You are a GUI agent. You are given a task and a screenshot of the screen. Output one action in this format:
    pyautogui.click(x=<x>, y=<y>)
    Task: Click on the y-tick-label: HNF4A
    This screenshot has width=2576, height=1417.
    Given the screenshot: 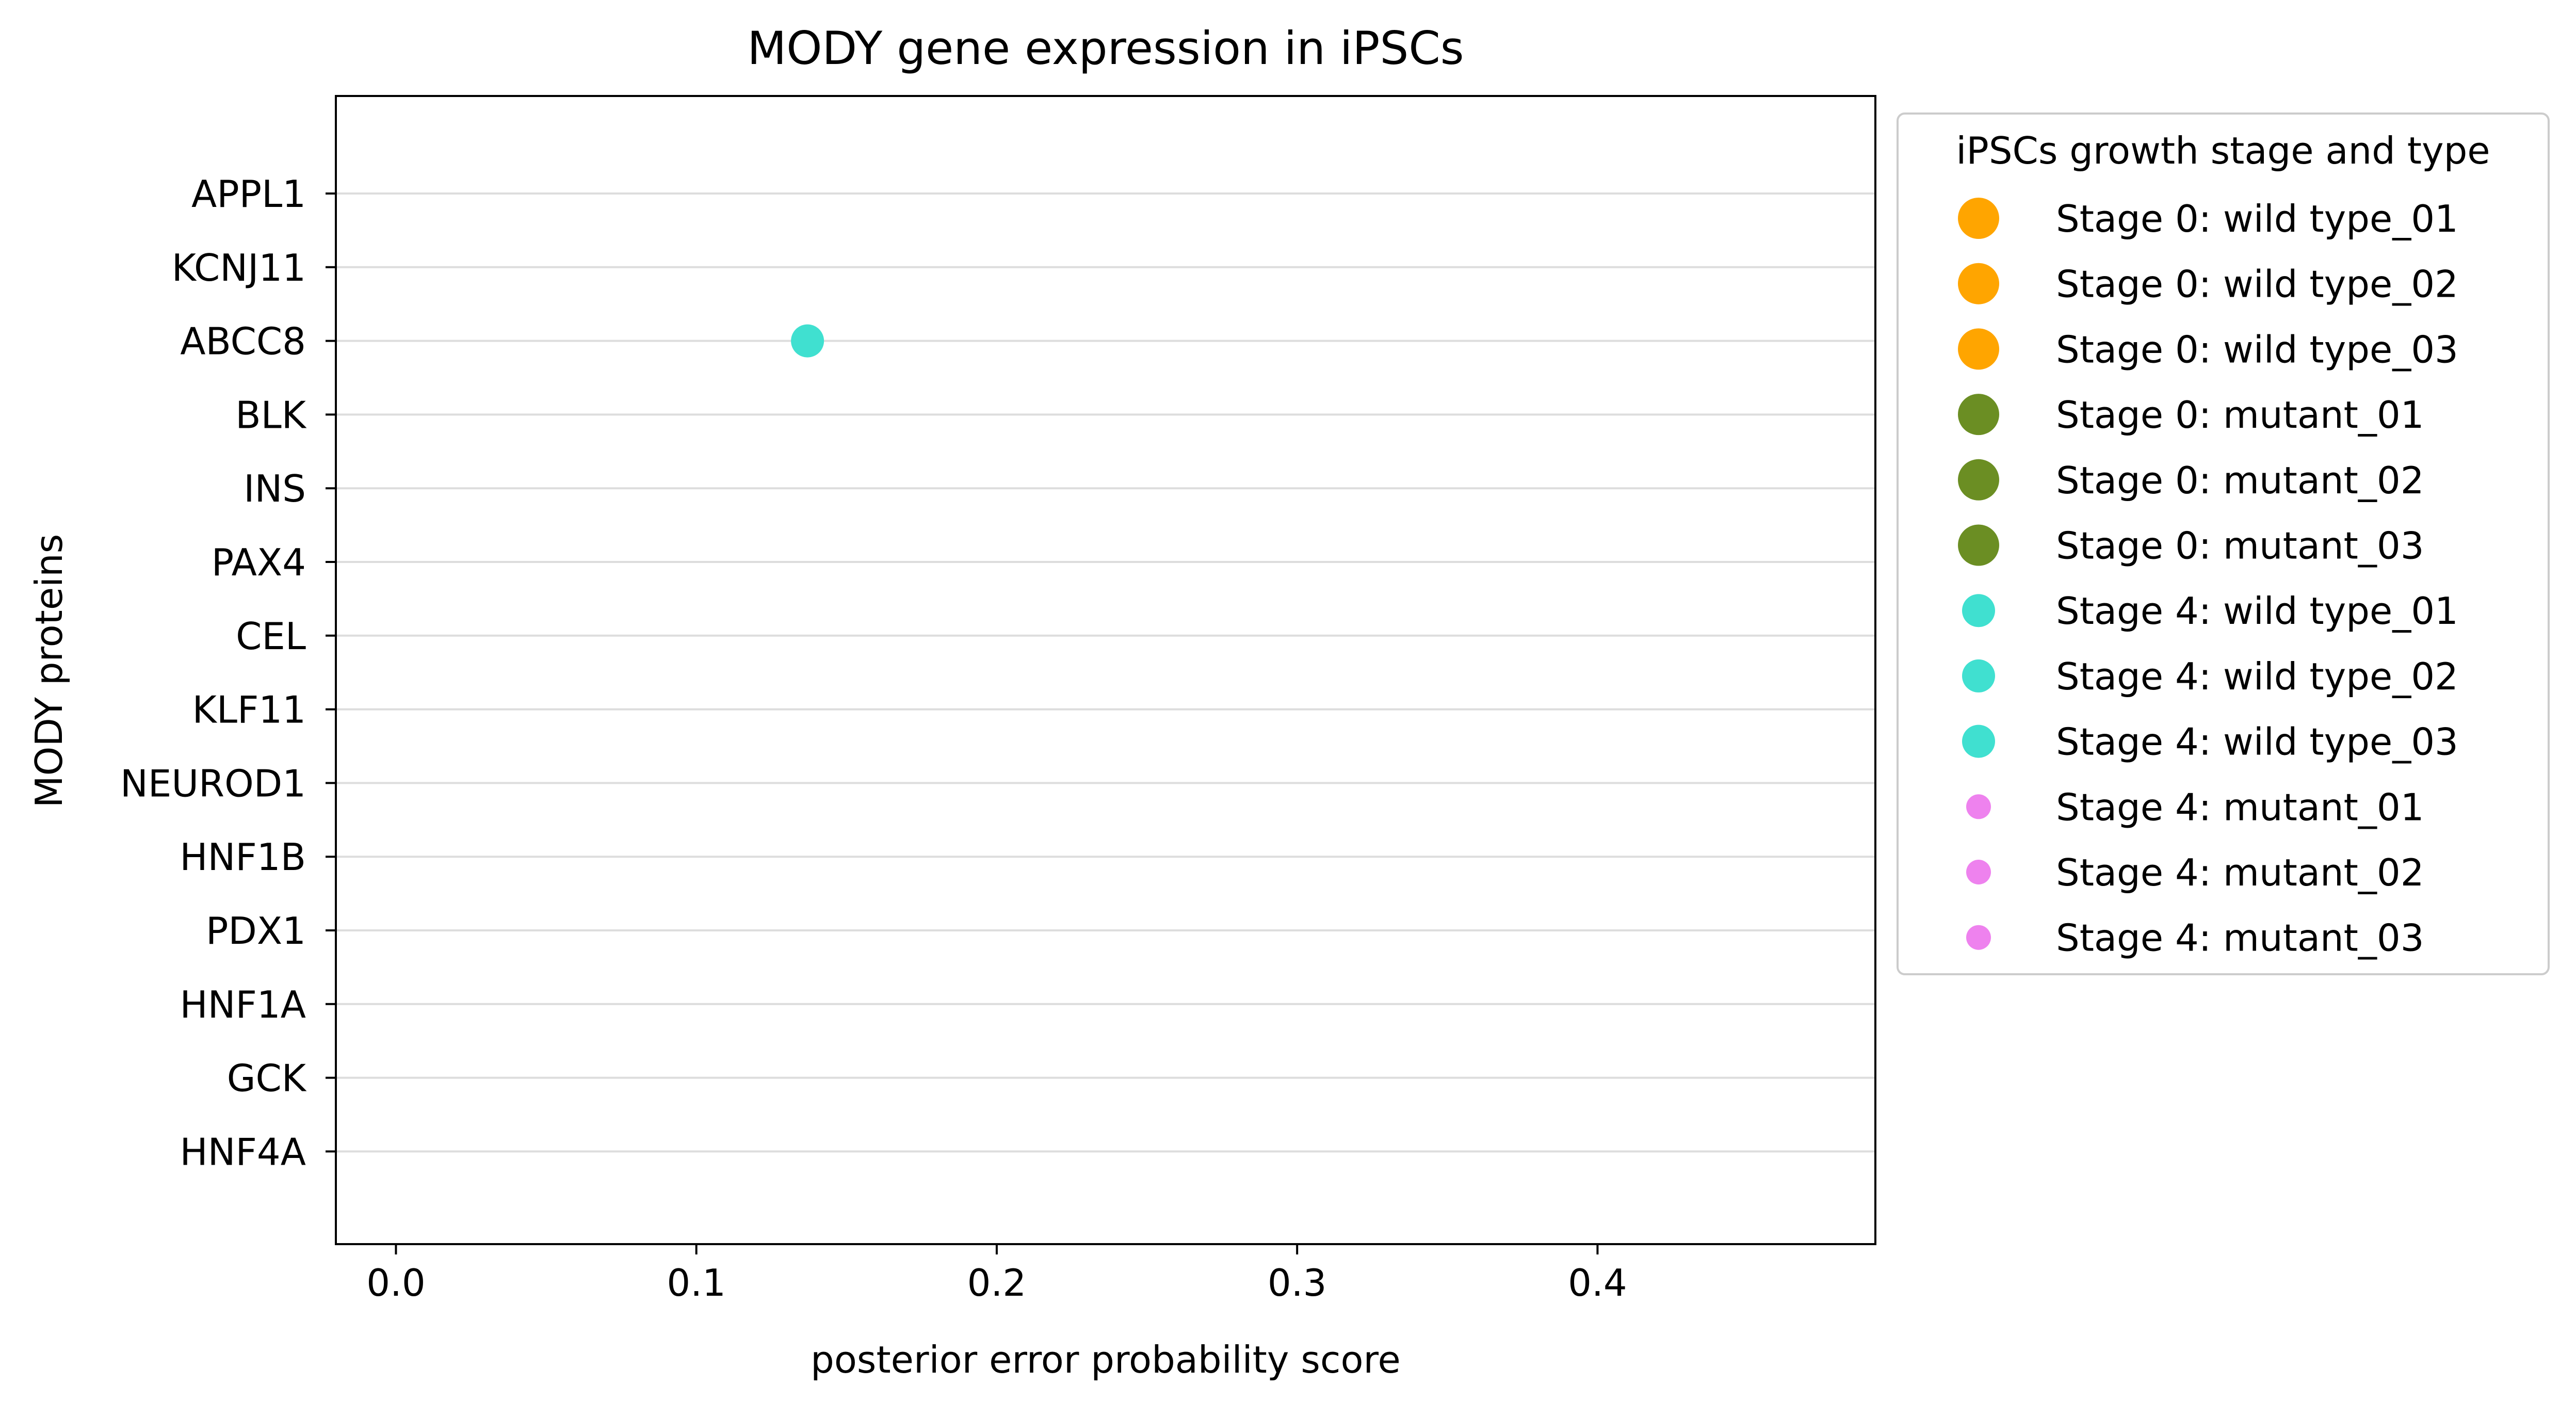 What is the action you would take?
    pyautogui.click(x=243, y=1151)
    